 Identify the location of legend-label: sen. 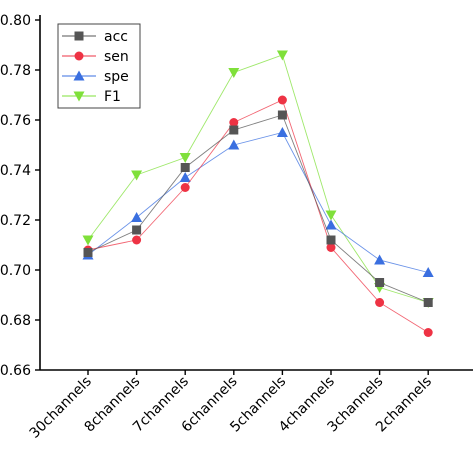
(116, 57).